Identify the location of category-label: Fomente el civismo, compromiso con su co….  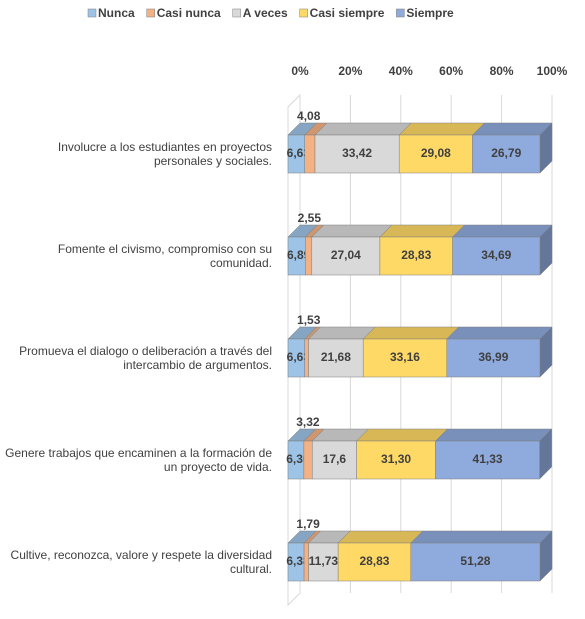
(164, 256).